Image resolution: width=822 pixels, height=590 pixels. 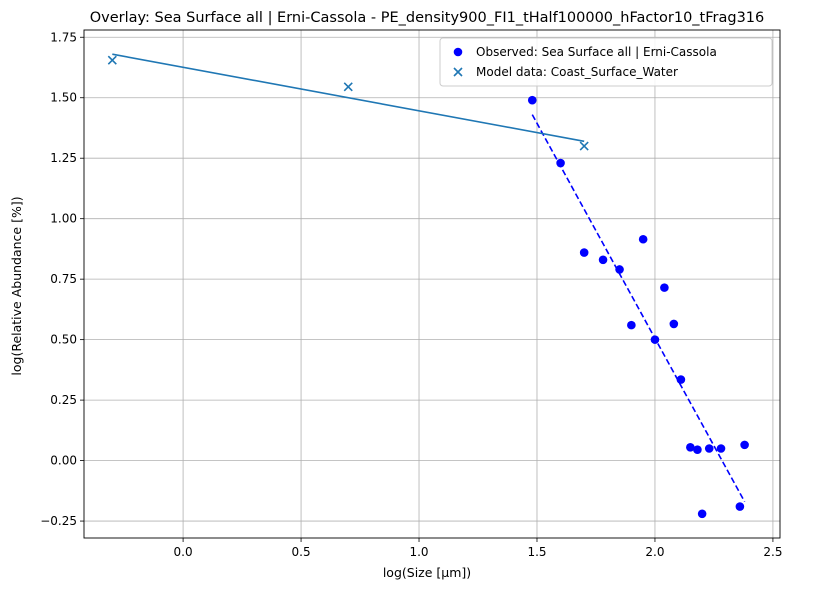 What do you see at coordinates (577, 72) in the screenshot?
I see `legend-entry-label: Model data: Coast_Surface_Water` at bounding box center [577, 72].